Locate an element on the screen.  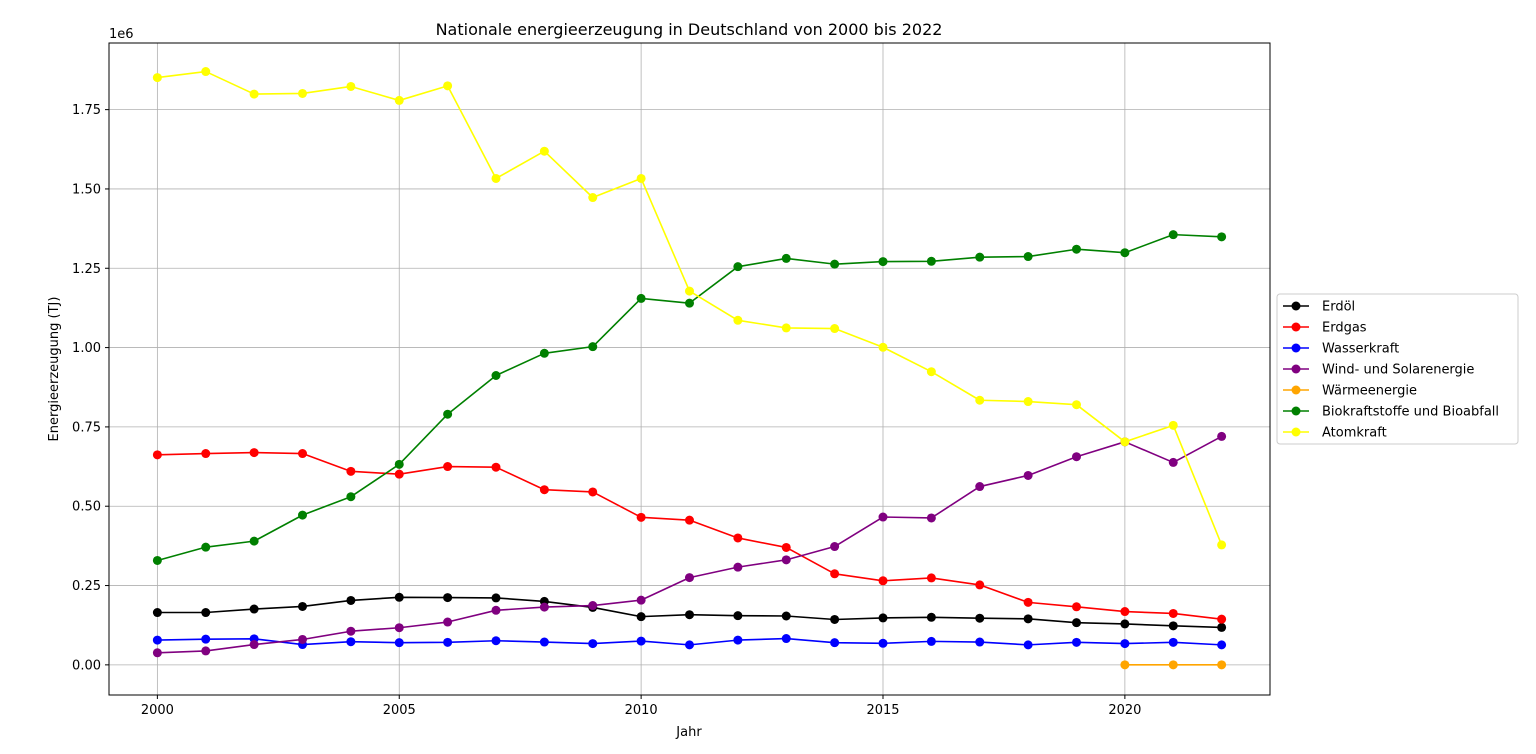
x-tick-label: 2020 is located at coordinates (1124, 710).